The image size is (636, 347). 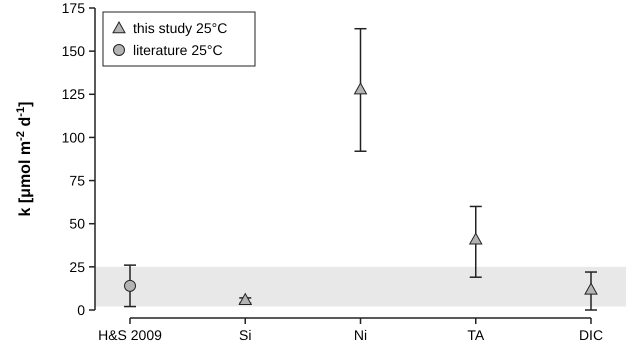 I want to click on x-tick-label: TA, so click(x=476, y=335).